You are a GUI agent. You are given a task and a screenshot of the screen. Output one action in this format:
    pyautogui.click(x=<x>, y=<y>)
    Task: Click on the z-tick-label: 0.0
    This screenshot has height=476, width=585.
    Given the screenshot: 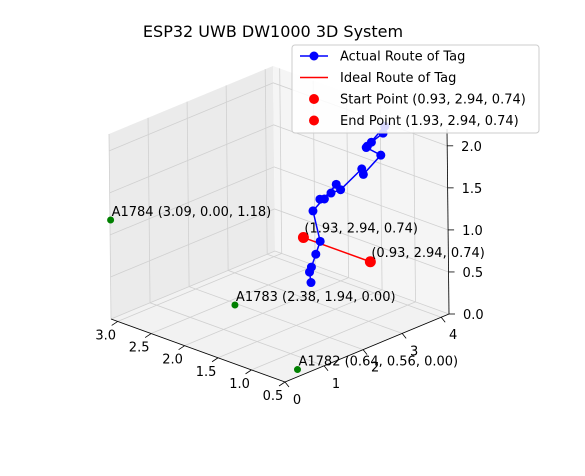 What is the action you would take?
    pyautogui.click(x=473, y=315)
    